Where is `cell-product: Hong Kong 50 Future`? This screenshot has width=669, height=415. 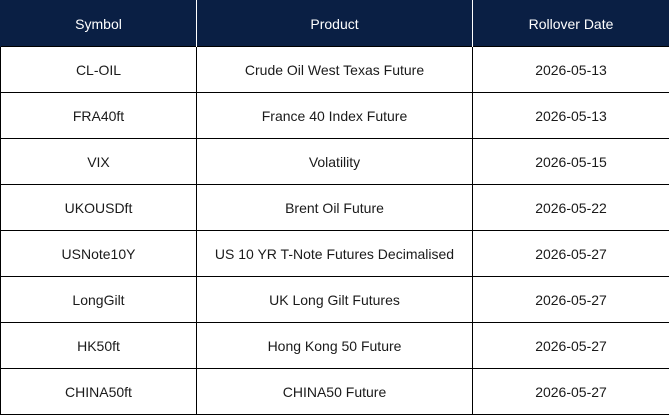 cell-product: Hong Kong 50 Future is located at coordinates (334, 345).